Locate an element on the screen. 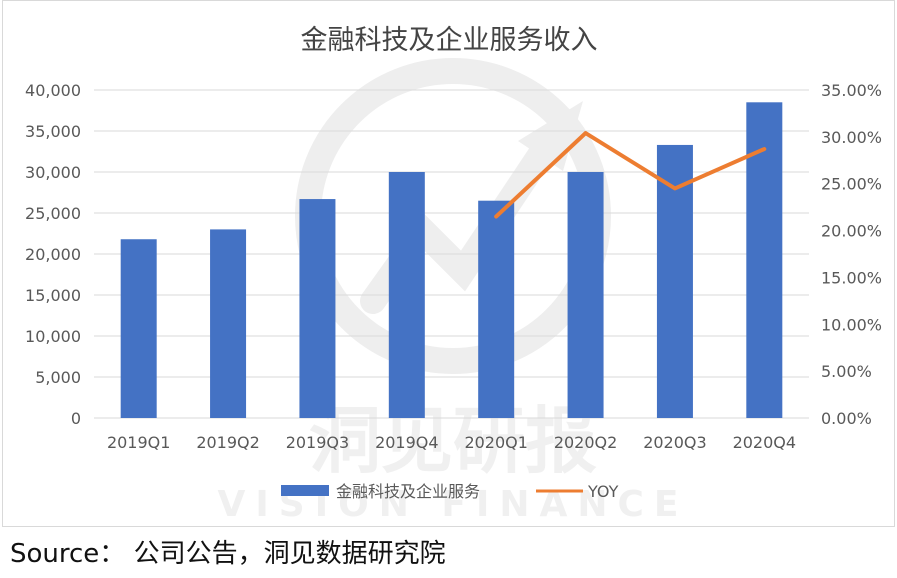  y-right-tick-label: 20.00% is located at coordinates (851, 231).